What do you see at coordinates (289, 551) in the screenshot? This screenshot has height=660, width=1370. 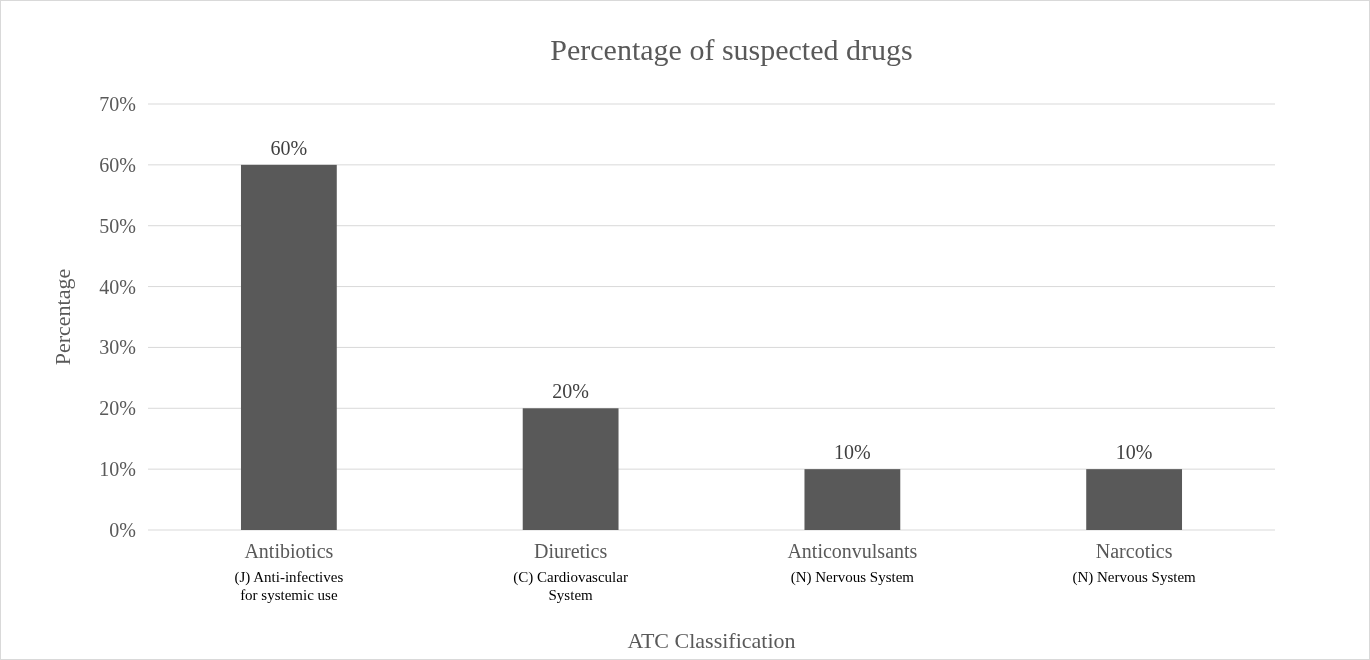 I see `x-tick-label: Antibiotics` at bounding box center [289, 551].